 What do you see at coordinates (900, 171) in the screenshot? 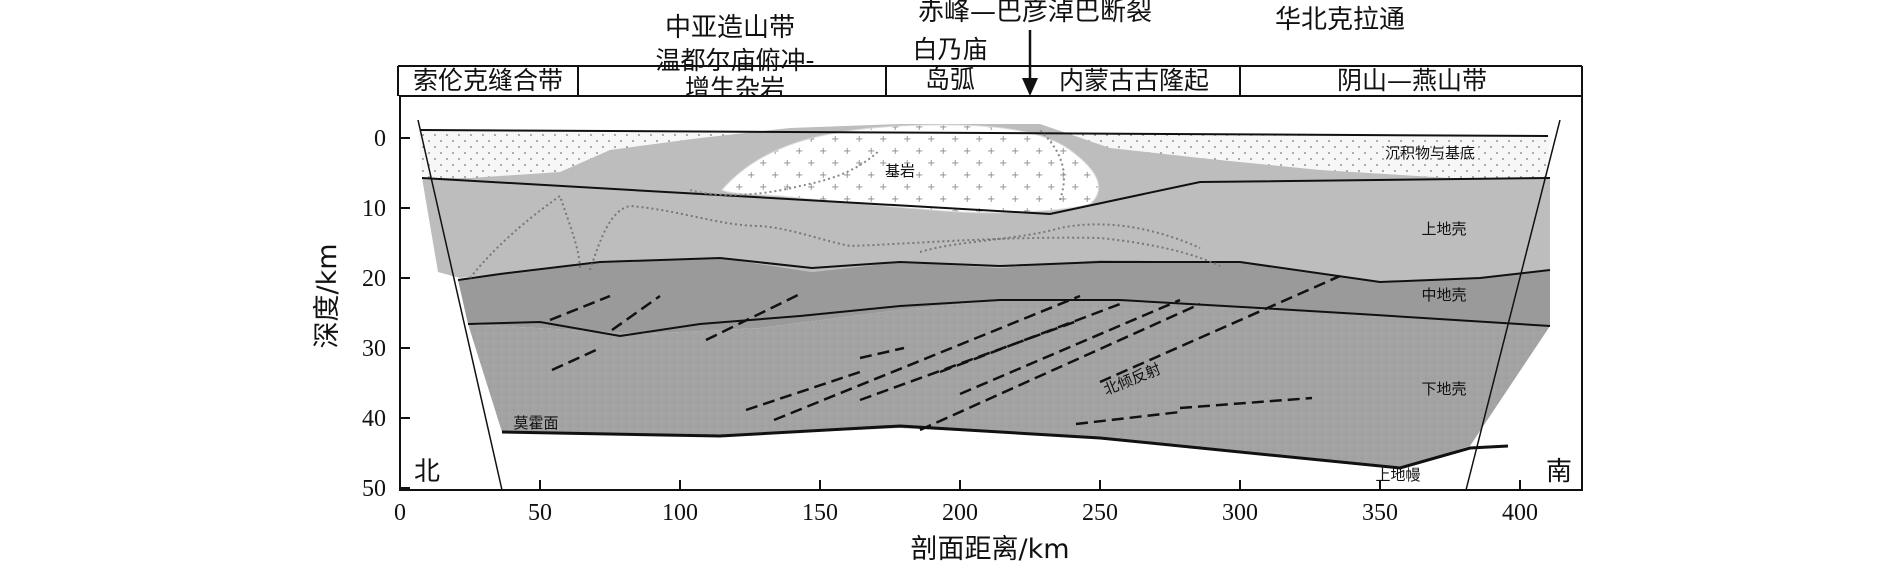
I see `label-granite: 基岩` at bounding box center [900, 171].